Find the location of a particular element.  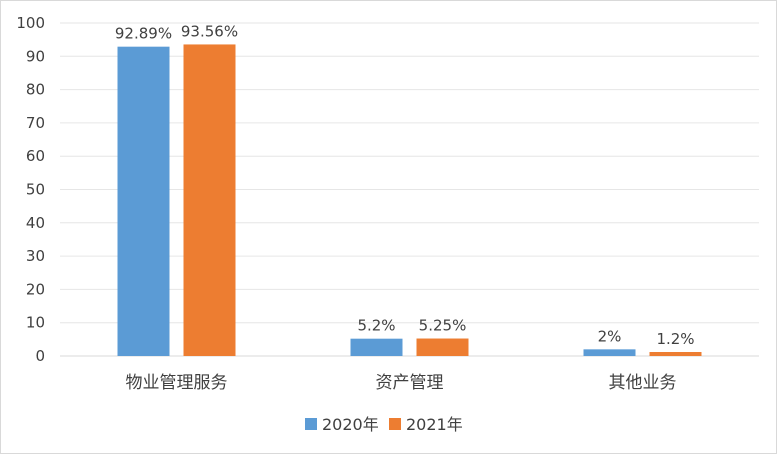

y-tick-label: 100 is located at coordinates (30, 23).